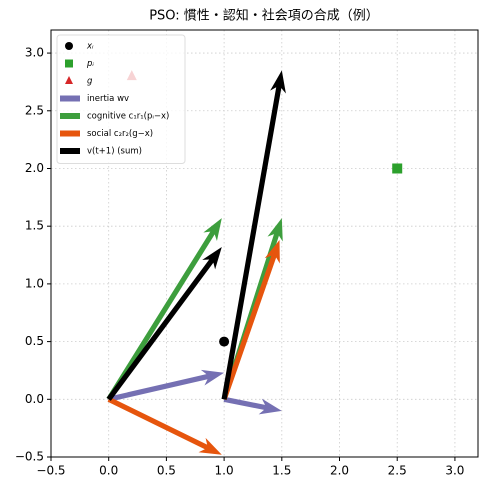 The width and height of the screenshot is (486, 494). I want to click on legend-label: xᵢ, so click(90, 47).